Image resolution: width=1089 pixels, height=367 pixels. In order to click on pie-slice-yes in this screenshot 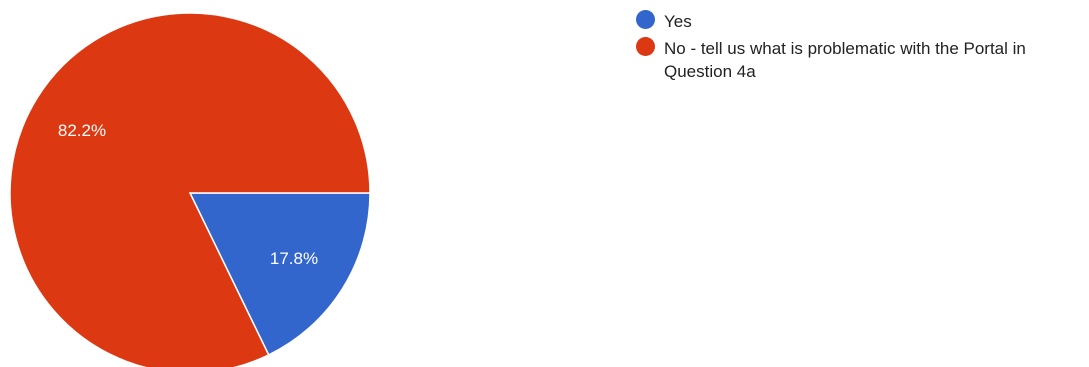, I will do `click(279, 274)`.